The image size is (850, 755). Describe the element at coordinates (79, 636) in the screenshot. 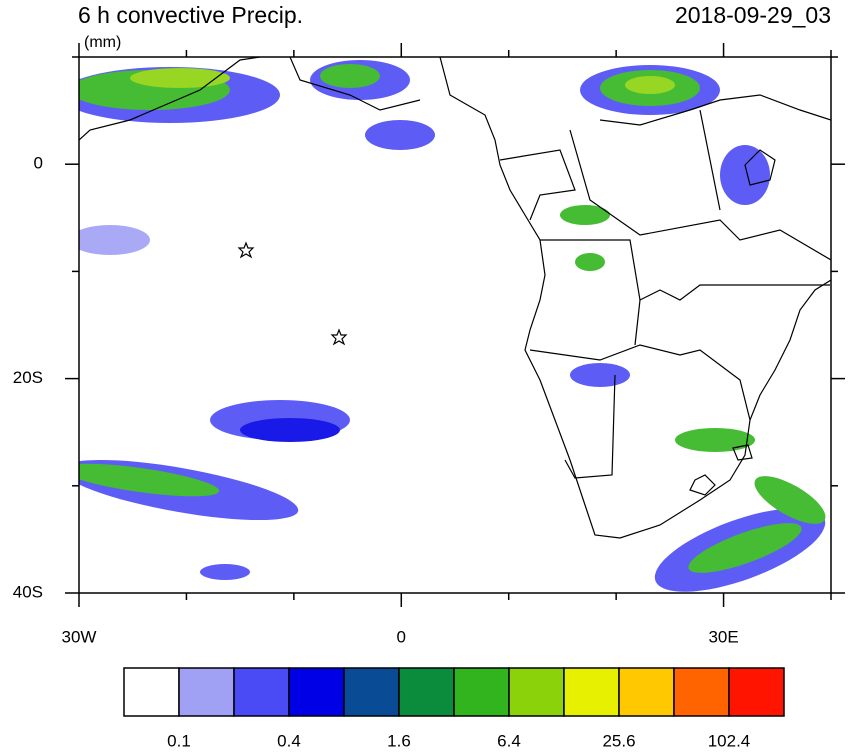

I see `x-tick-label: 30W` at that location.